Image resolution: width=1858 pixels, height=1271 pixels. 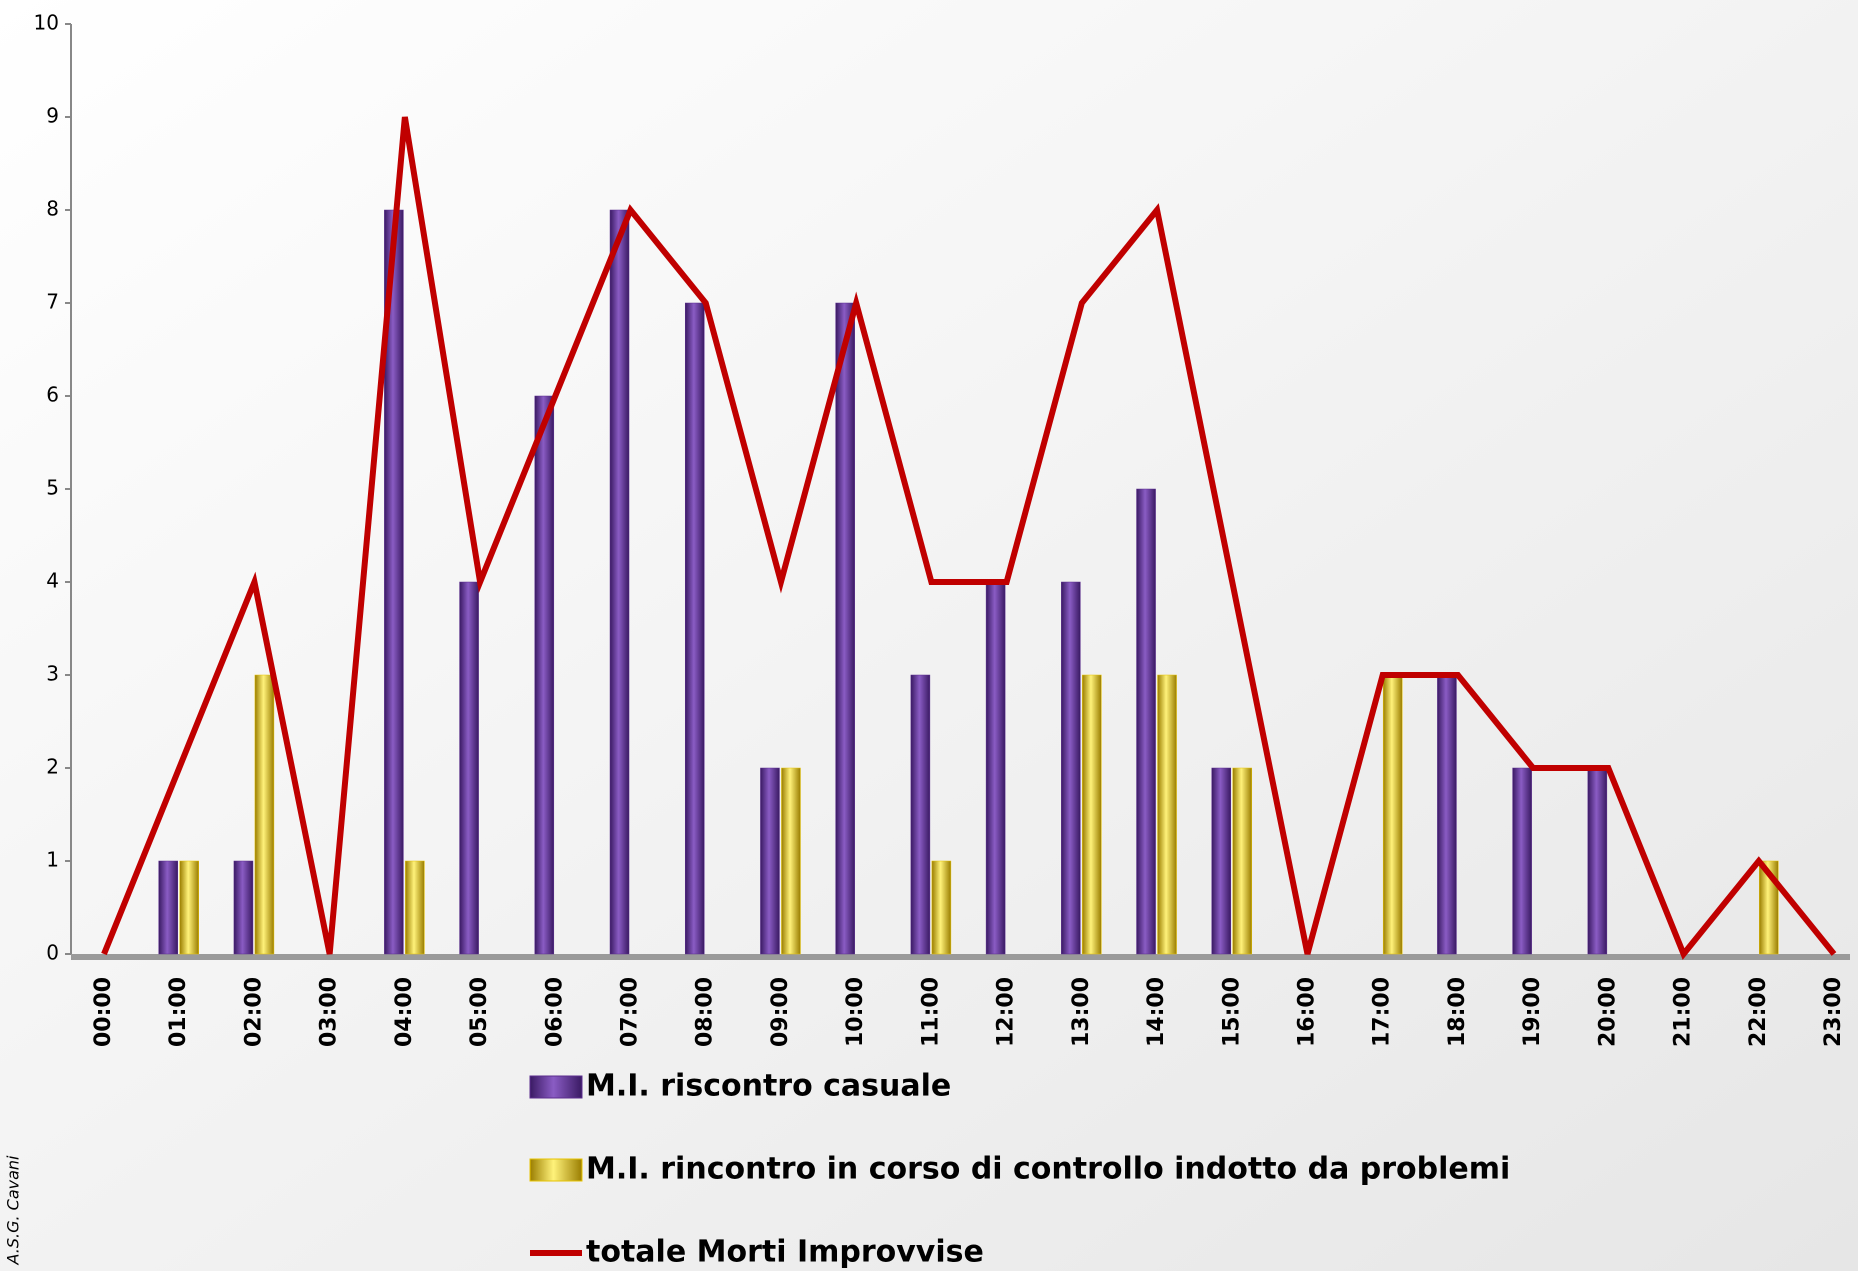 What do you see at coordinates (1081, 1012) in the screenshot?
I see `x-tick-label: 13:00` at bounding box center [1081, 1012].